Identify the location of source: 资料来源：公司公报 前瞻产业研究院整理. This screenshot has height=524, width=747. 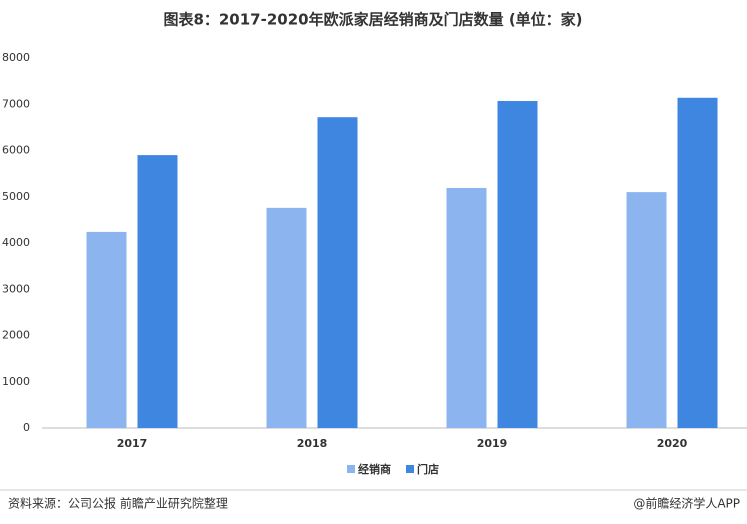
(118, 503).